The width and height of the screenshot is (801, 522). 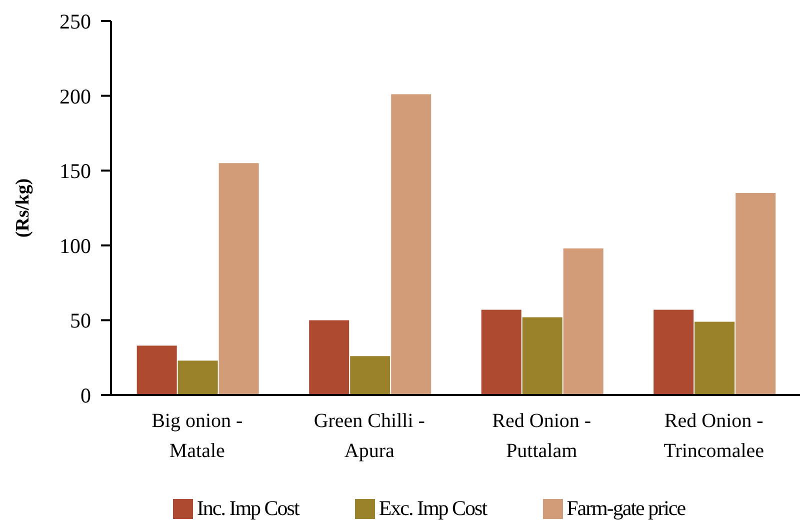 What do you see at coordinates (75, 246) in the screenshot?
I see `y-tick-label: 100` at bounding box center [75, 246].